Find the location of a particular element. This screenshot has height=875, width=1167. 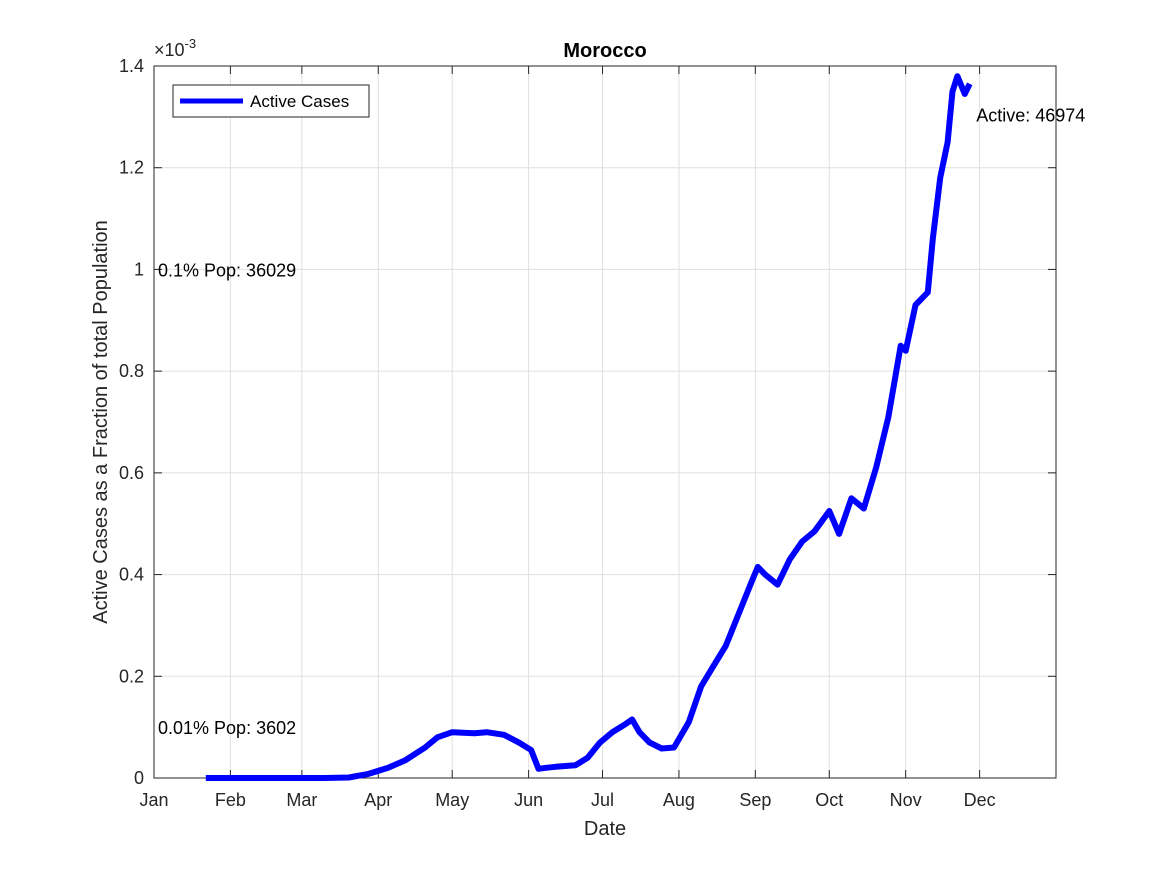

x-tick-label: Aug is located at coordinates (679, 800).